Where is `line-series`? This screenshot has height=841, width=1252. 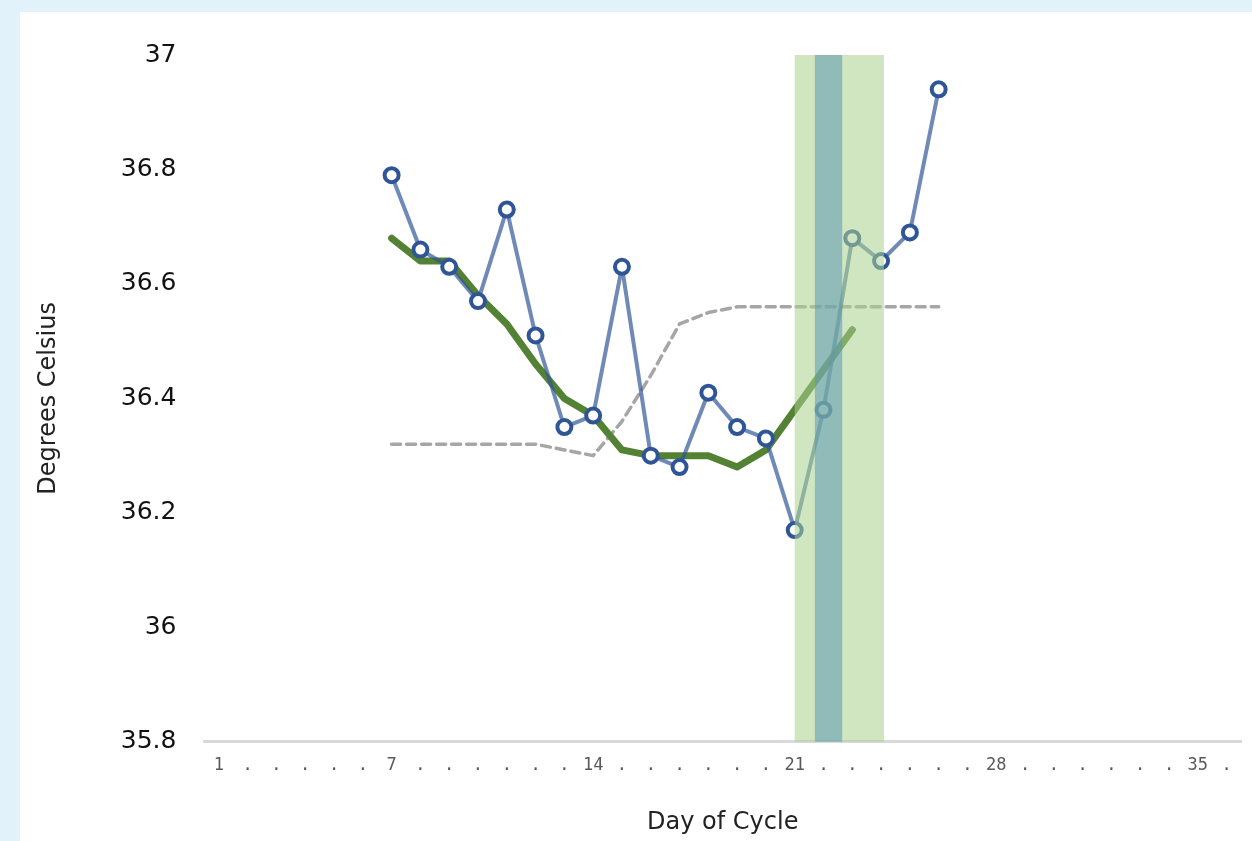
line-series is located at coordinates (665, 381).